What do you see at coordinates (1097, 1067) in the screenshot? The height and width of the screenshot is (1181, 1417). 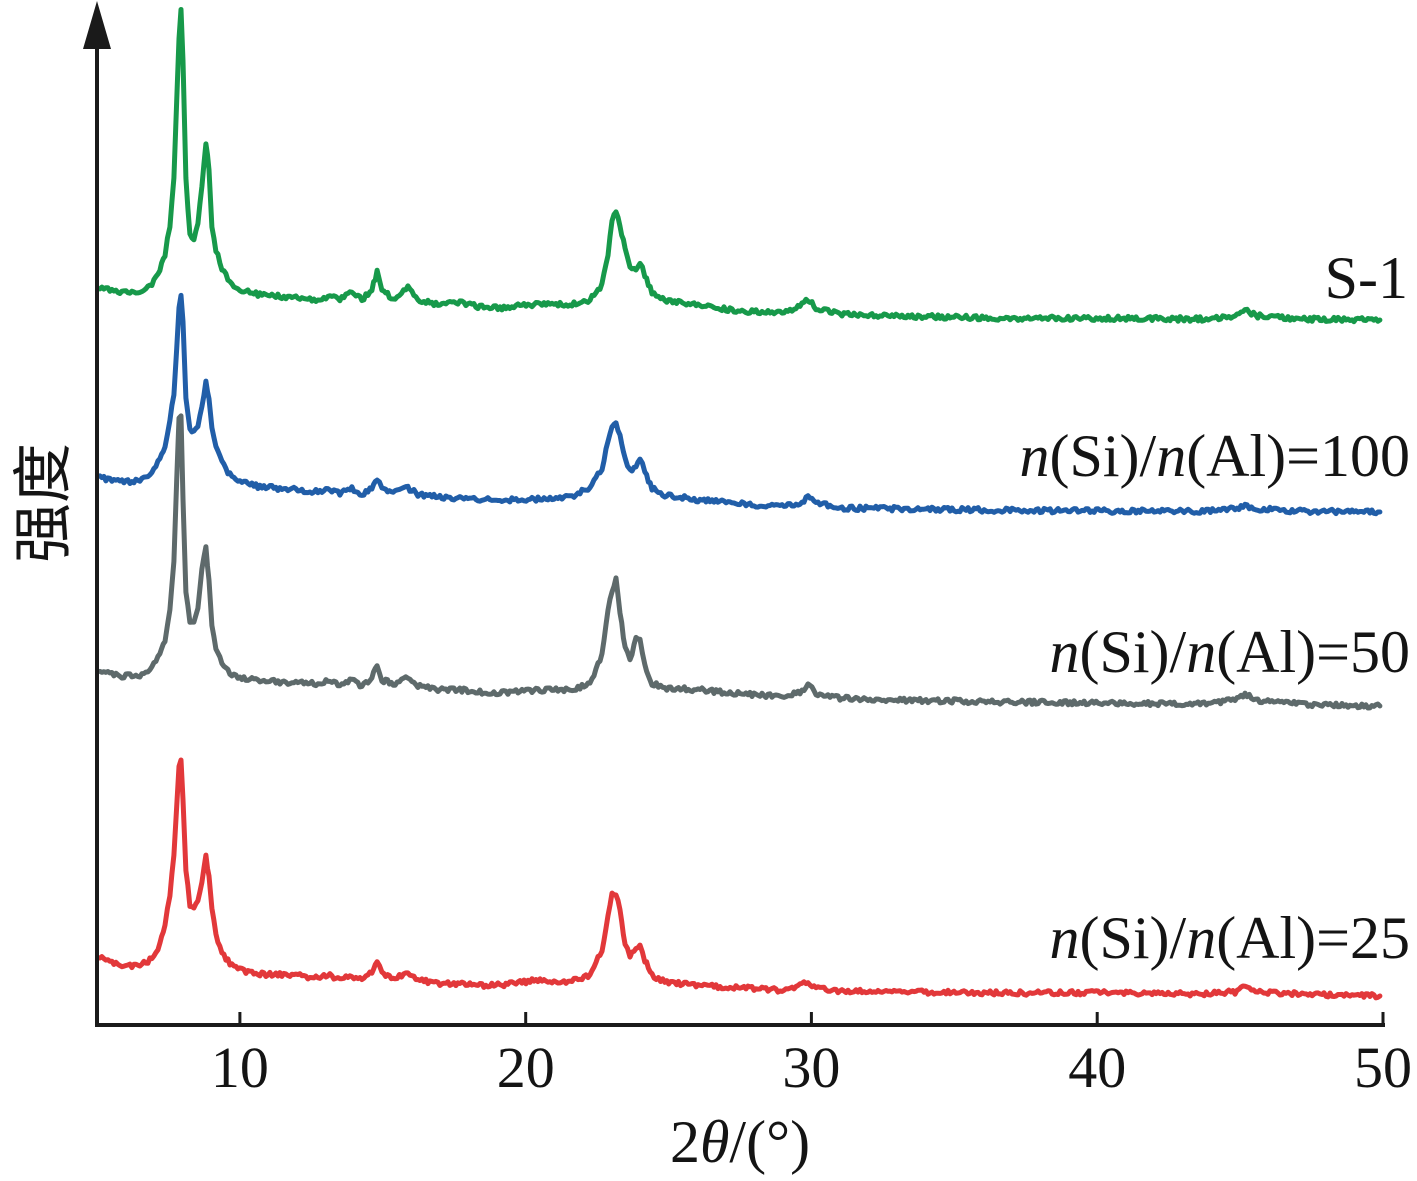 I see `x-tick-label-40: 40` at bounding box center [1097, 1067].